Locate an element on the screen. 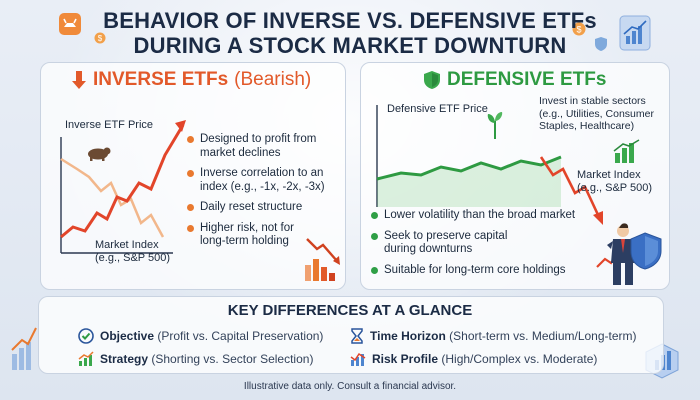 This screenshot has height=400, width=700. index-down-arrowhead is located at coordinates (598, 218).